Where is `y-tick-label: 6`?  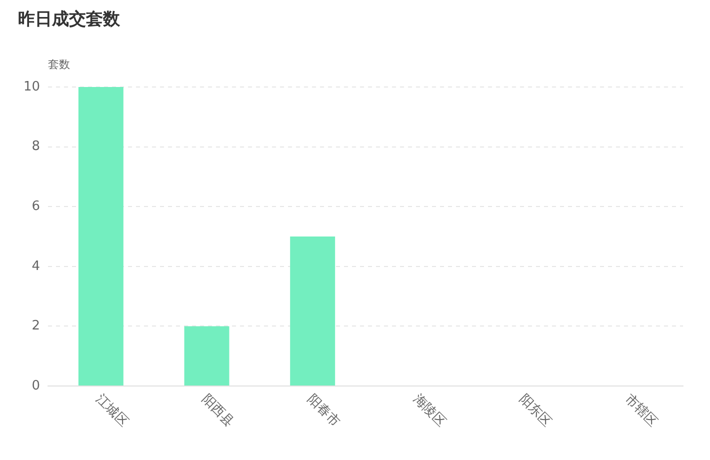
y-tick-label: 6 is located at coordinates (36, 206).